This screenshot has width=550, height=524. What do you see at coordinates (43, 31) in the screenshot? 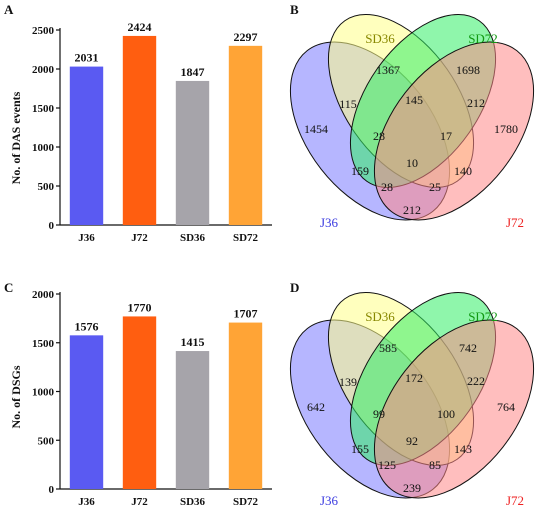
I see `y-tick-label: 2500` at bounding box center [43, 31].